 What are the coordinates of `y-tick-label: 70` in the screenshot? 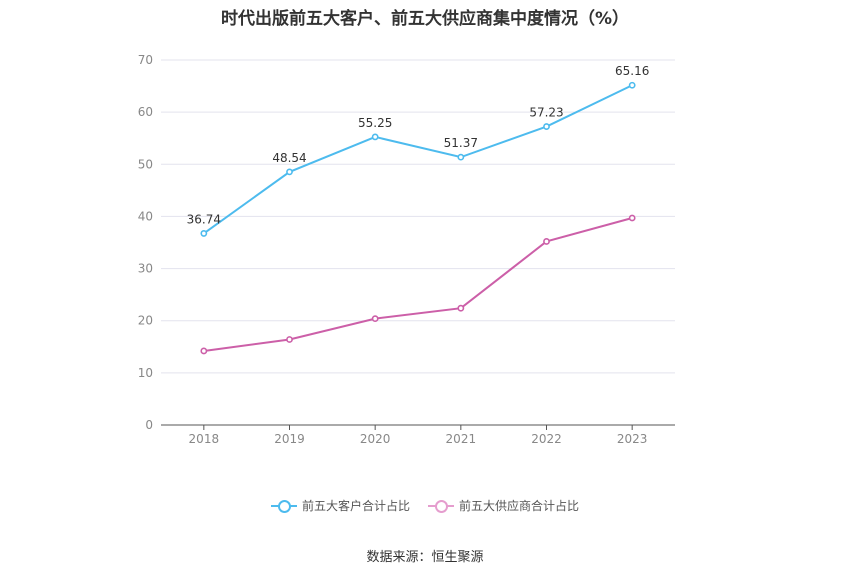 It's located at (145, 60).